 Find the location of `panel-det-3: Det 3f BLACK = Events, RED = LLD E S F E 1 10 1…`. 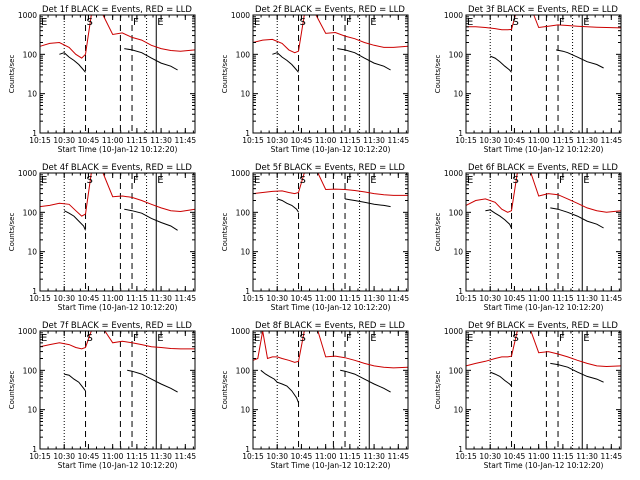

panel-det-3: Det 3f BLACK = Events, RED = LLD E S F E 1 10 1… is located at coordinates (528, 79).